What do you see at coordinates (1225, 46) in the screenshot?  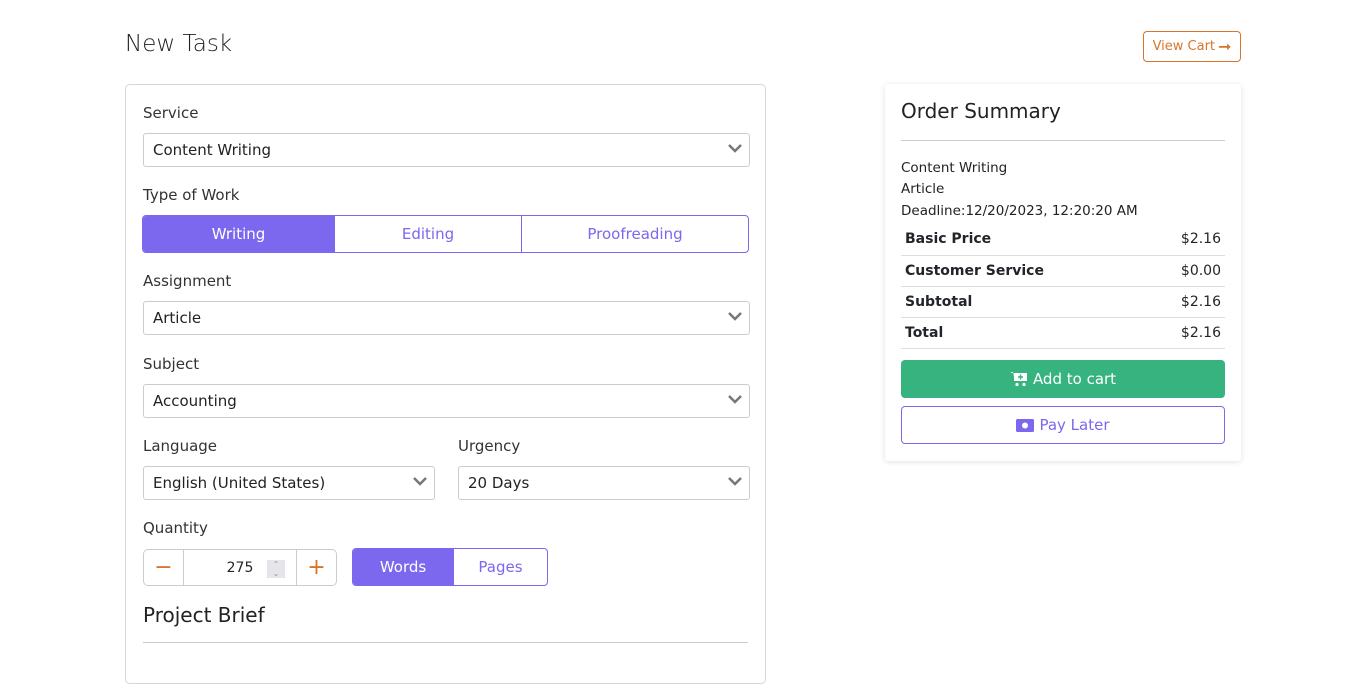 I see `arrow-right-icon: ➞` at bounding box center [1225, 46].